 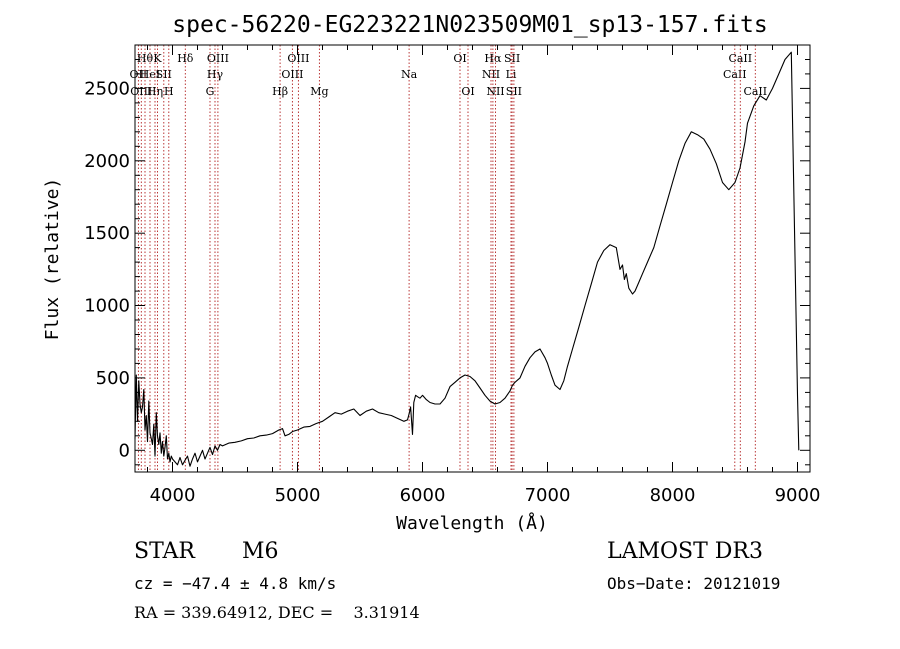 What do you see at coordinates (548, 495) in the screenshot?
I see `x-tick-label: 7000` at bounding box center [548, 495].